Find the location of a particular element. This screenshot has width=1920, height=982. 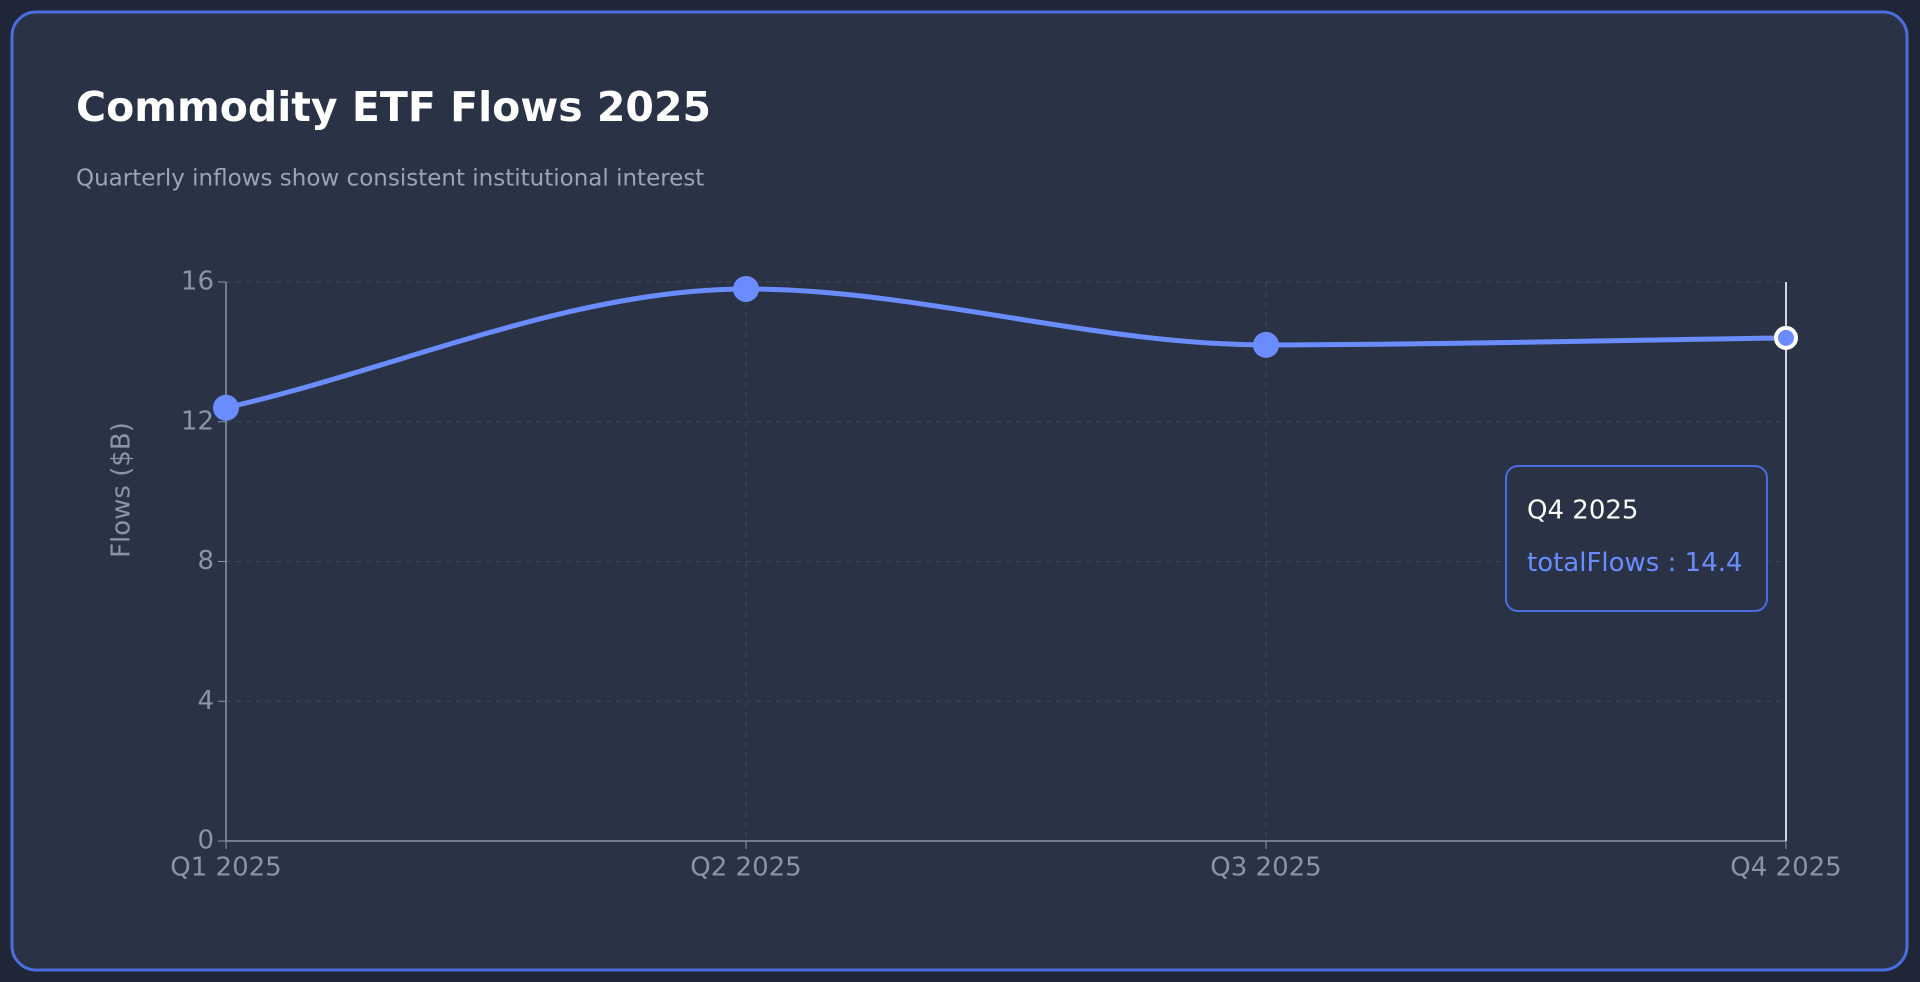

tooltip-part: 14.4 is located at coordinates (1714, 563).